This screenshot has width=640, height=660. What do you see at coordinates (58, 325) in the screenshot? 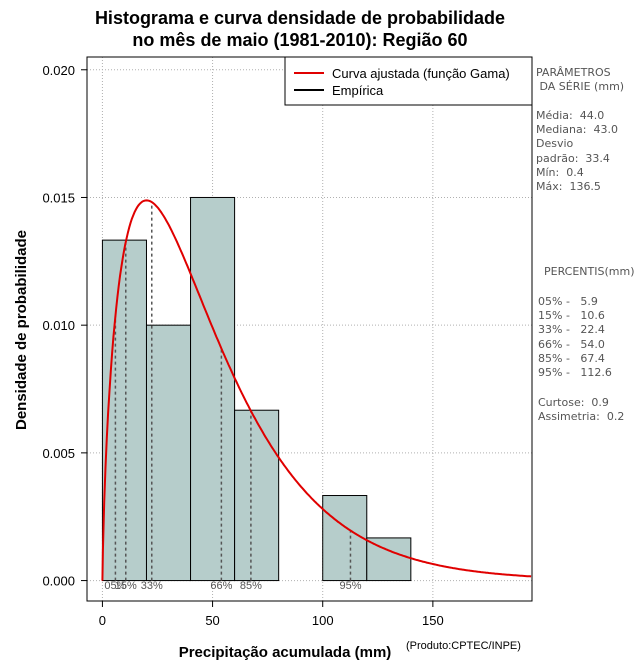
I see `y-tick-label: 0.010` at bounding box center [58, 325].